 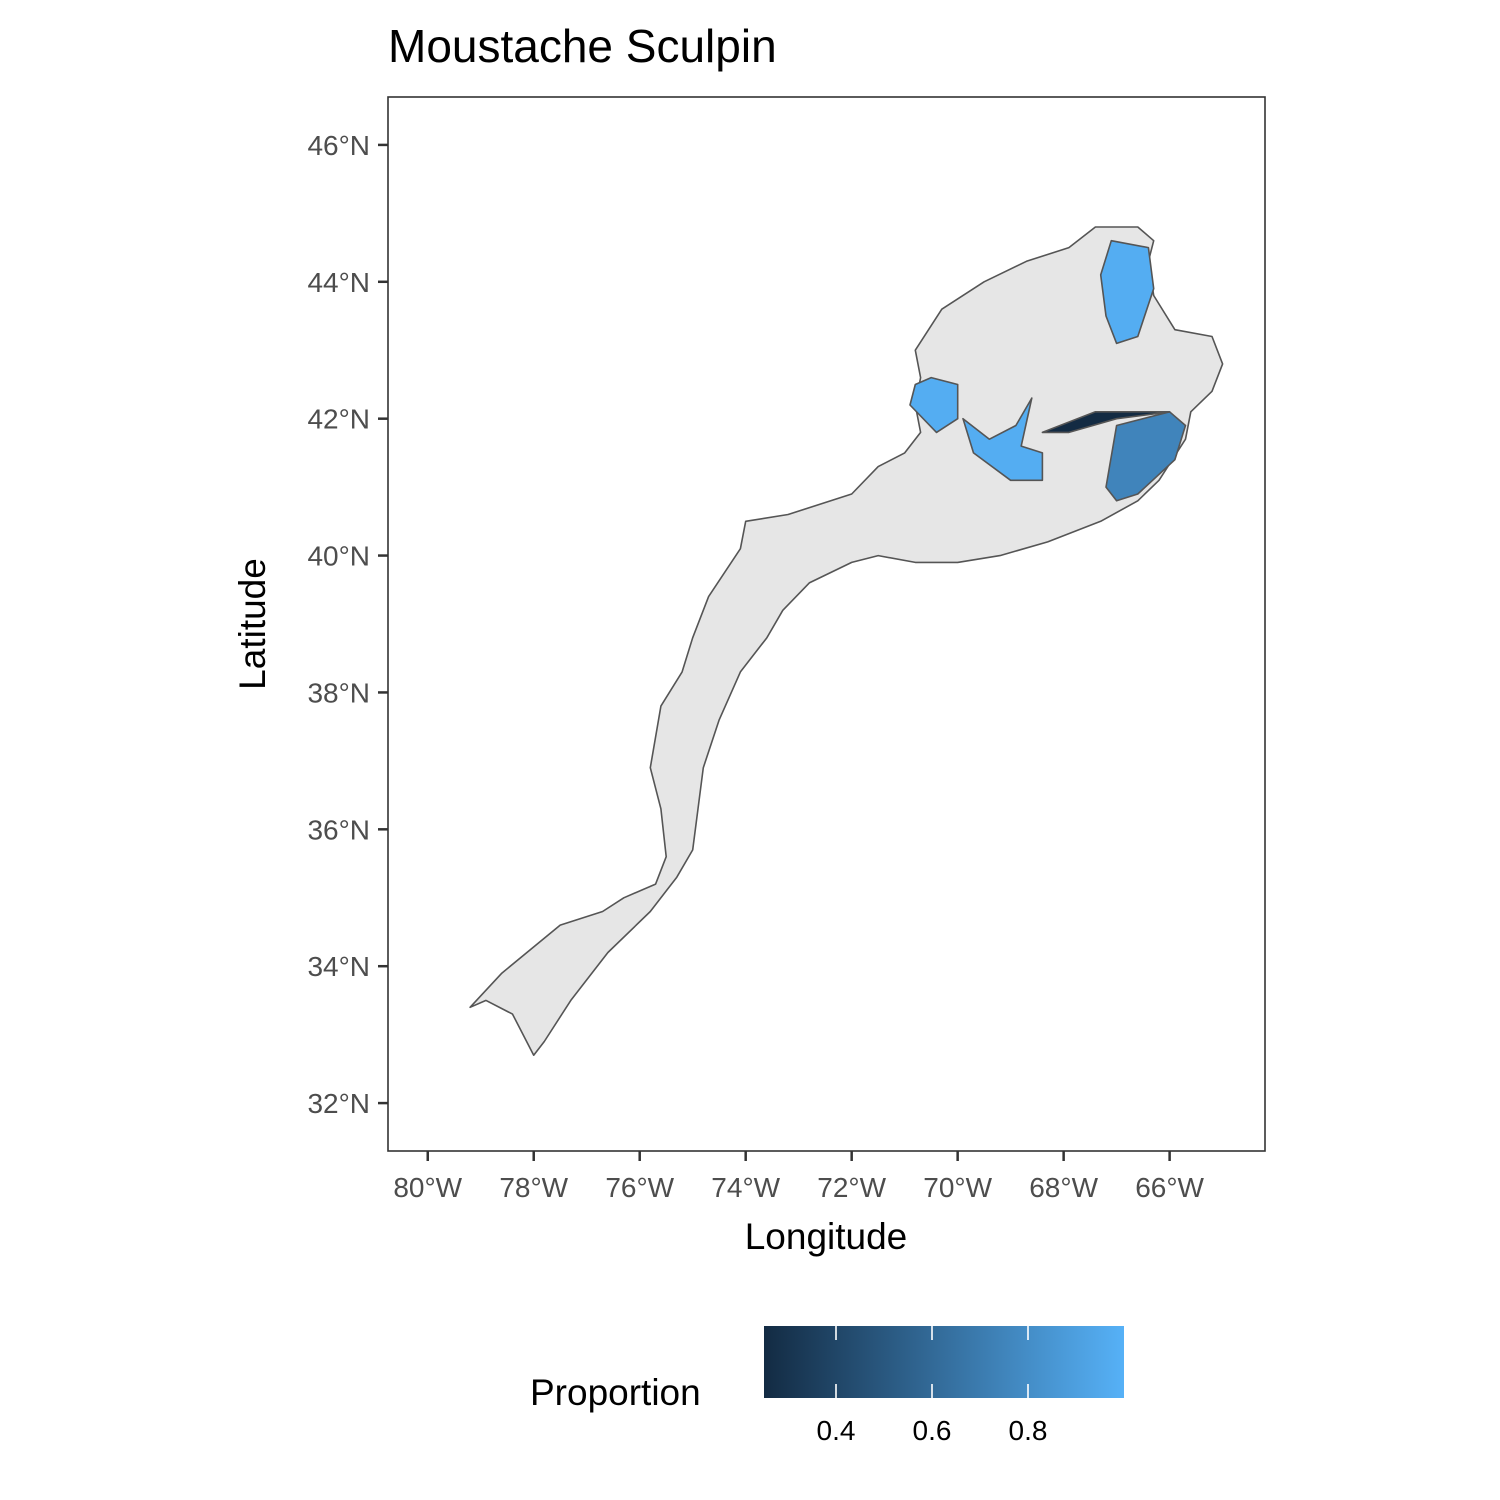 I want to click on x-tick-label: 76°W, so click(x=639, y=1187).